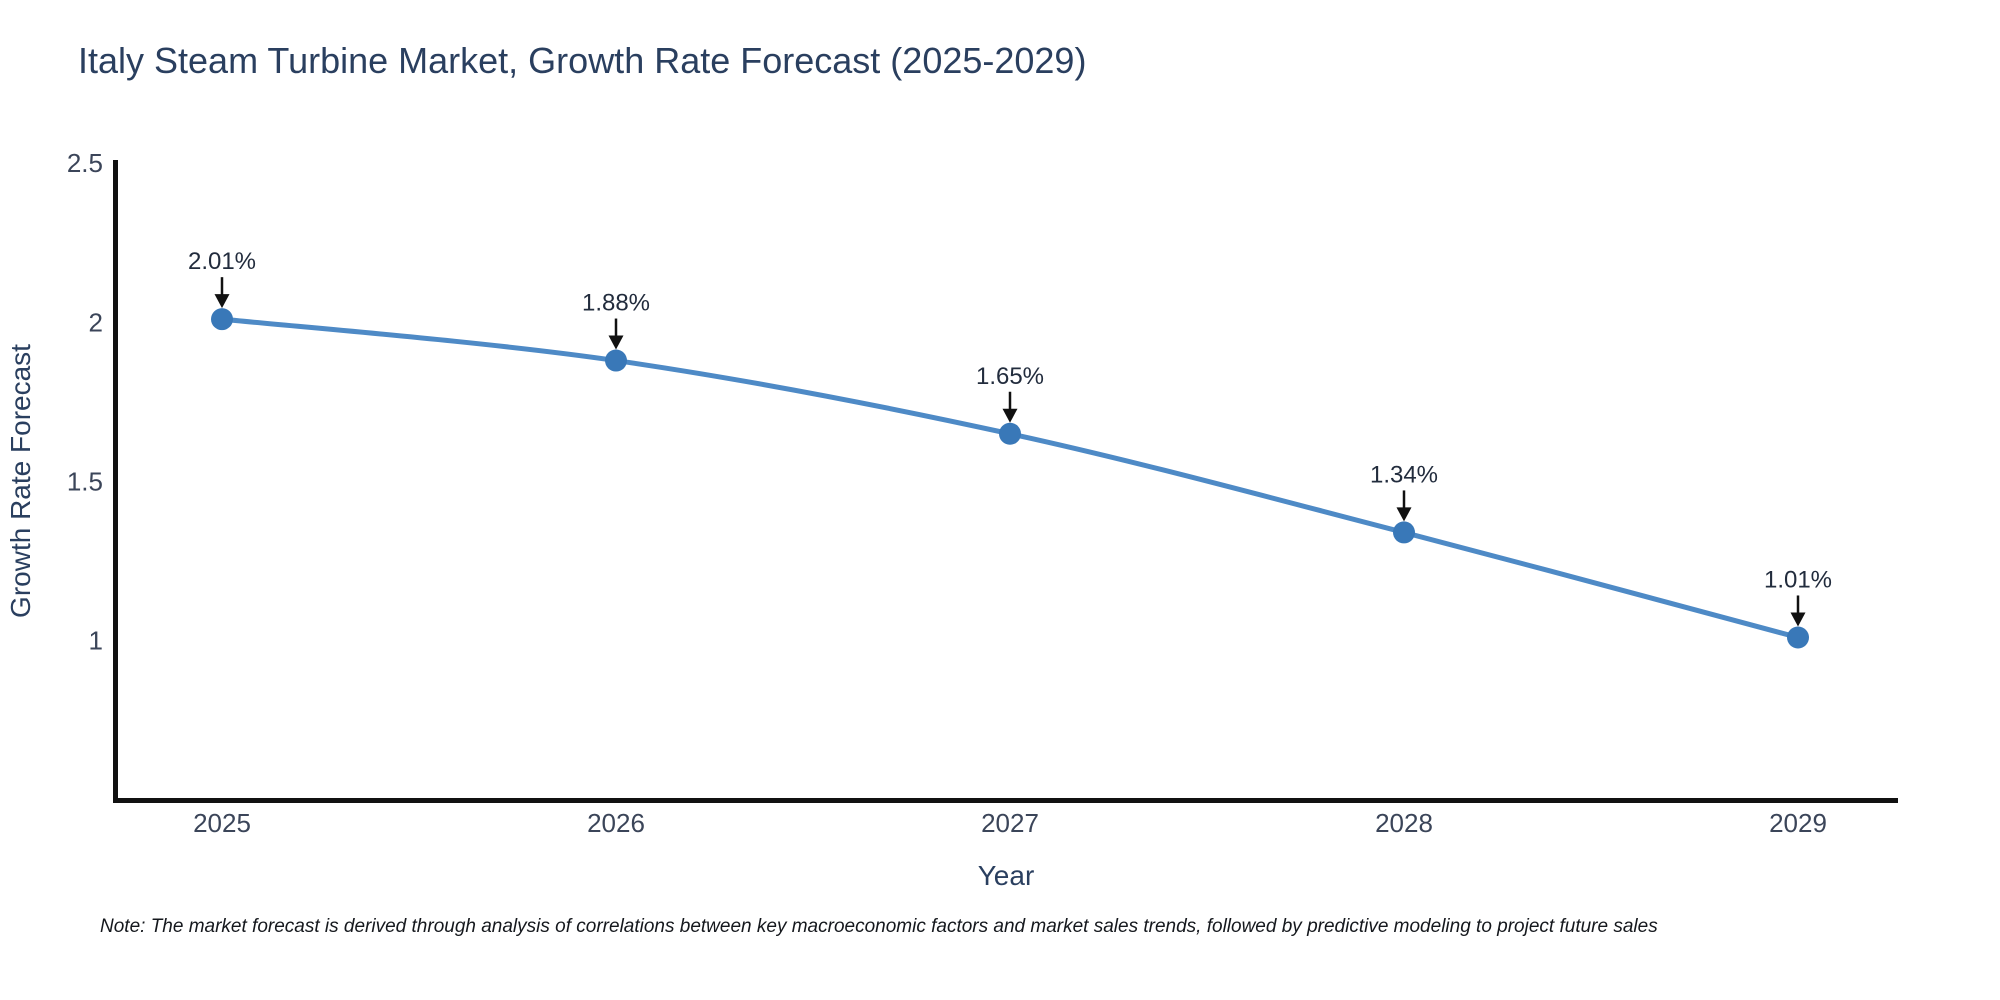  I want to click on x-axis-line, so click(1005, 800).